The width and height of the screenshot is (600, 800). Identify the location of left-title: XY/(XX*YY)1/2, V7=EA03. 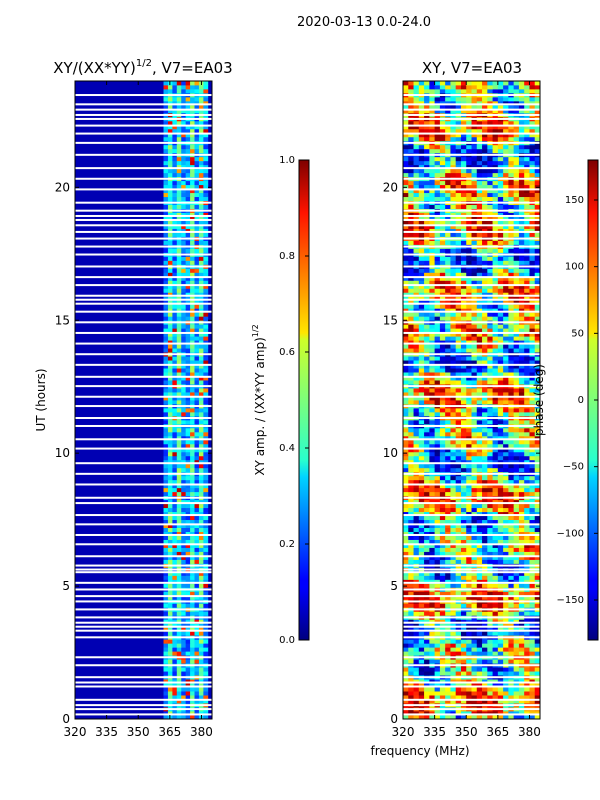
(142, 67).